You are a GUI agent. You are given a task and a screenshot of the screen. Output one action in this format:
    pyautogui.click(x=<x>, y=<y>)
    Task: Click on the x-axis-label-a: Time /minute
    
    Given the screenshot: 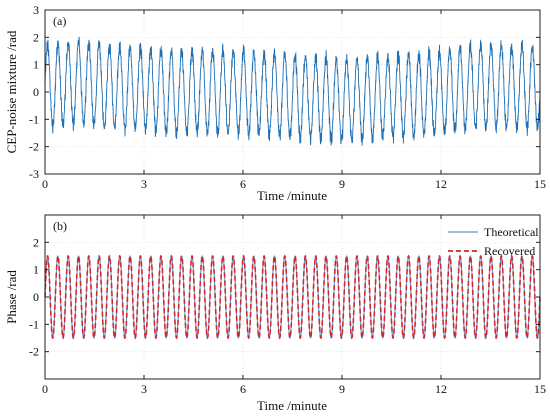 What is the action you would take?
    pyautogui.click(x=292, y=195)
    